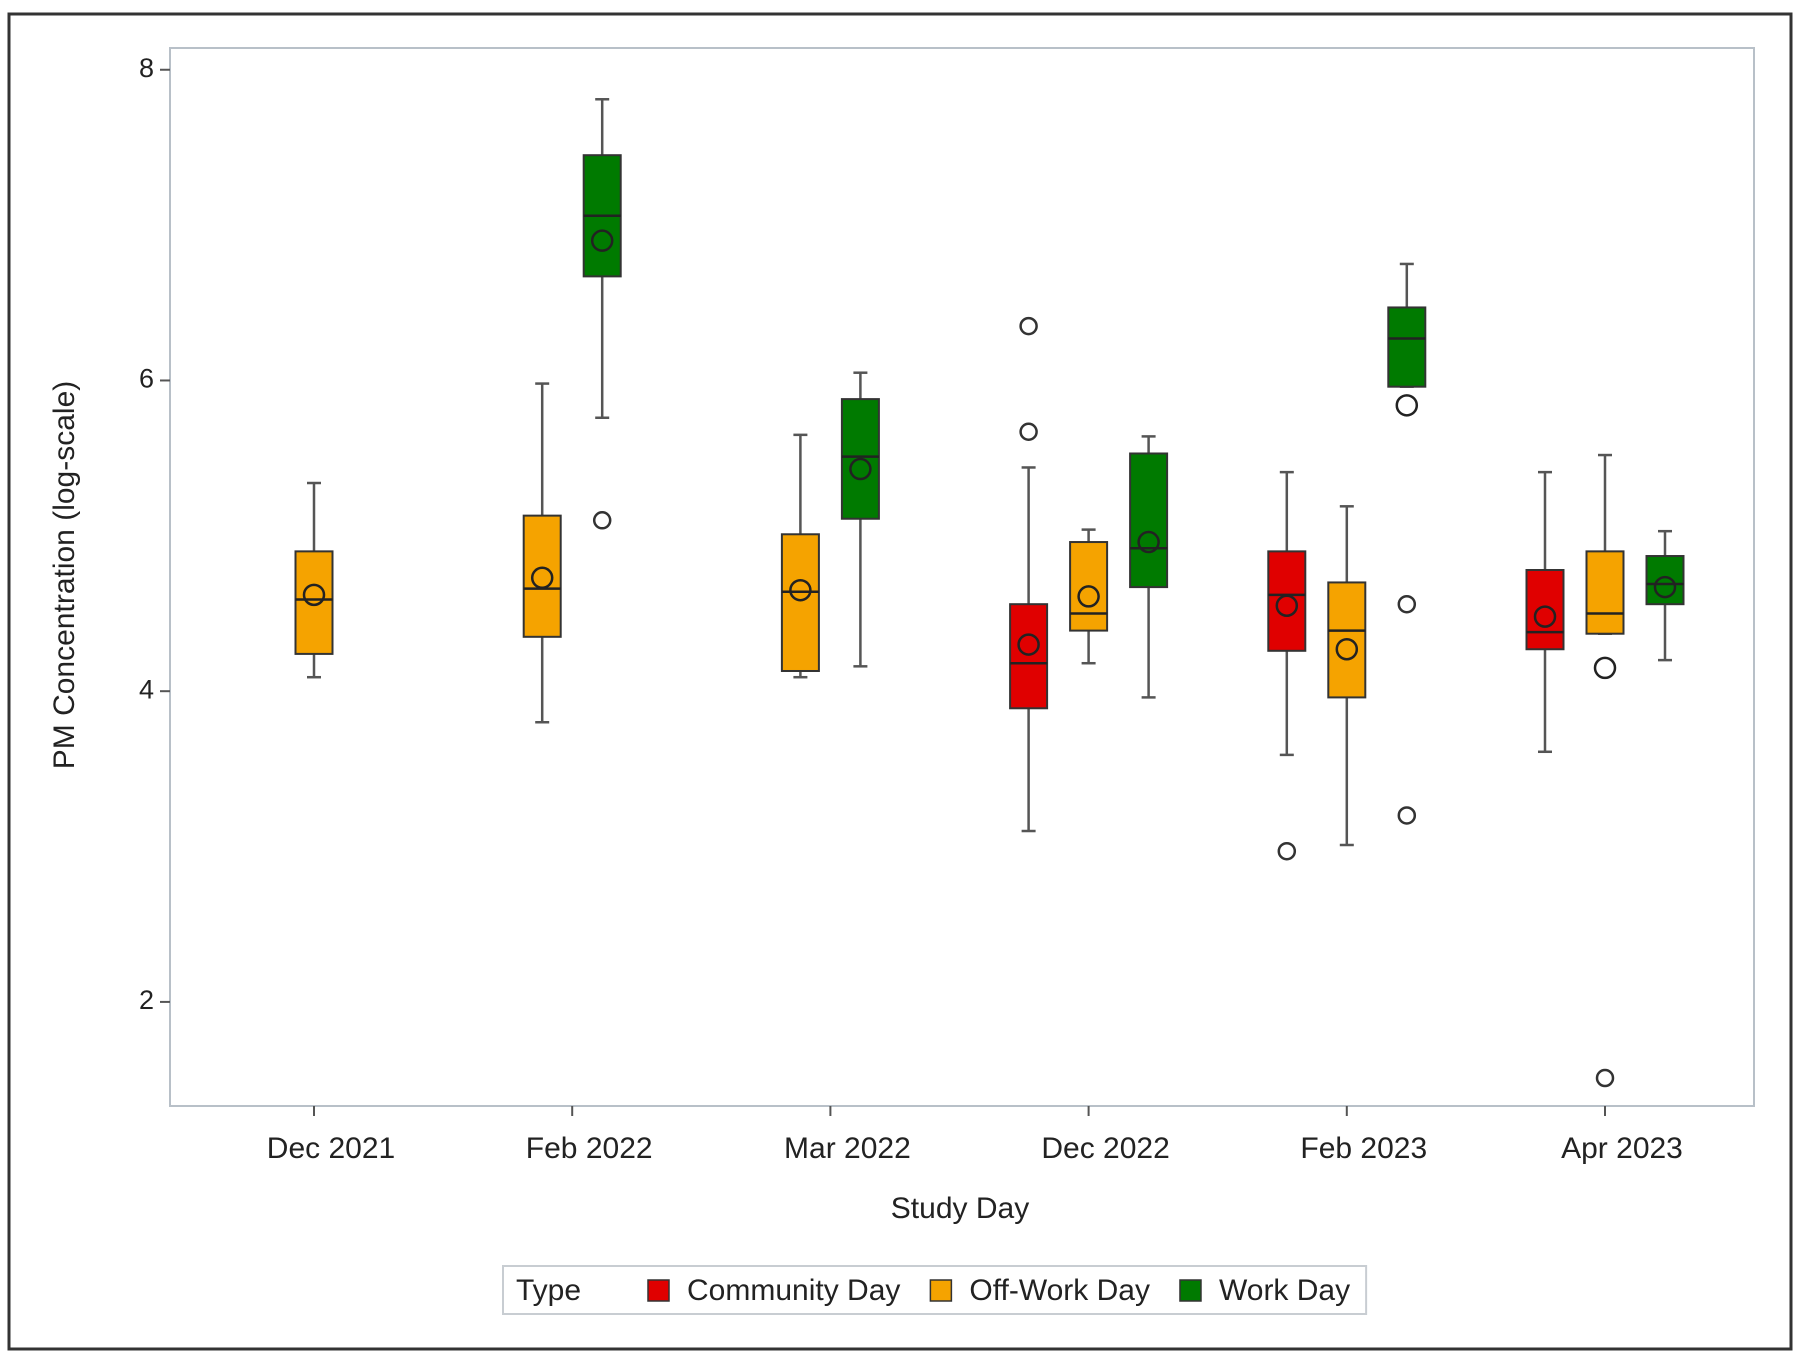 This screenshot has height=1359, width=1800. I want to click on legend-title: Type, so click(548, 1290).